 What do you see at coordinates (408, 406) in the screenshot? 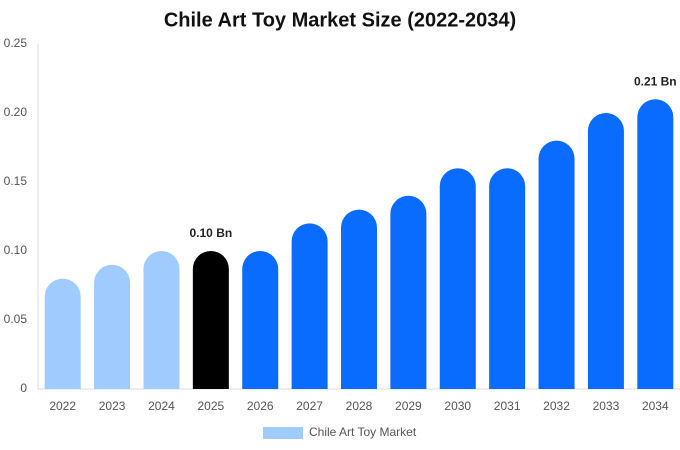
I see `x-tick-label: 2029` at bounding box center [408, 406].